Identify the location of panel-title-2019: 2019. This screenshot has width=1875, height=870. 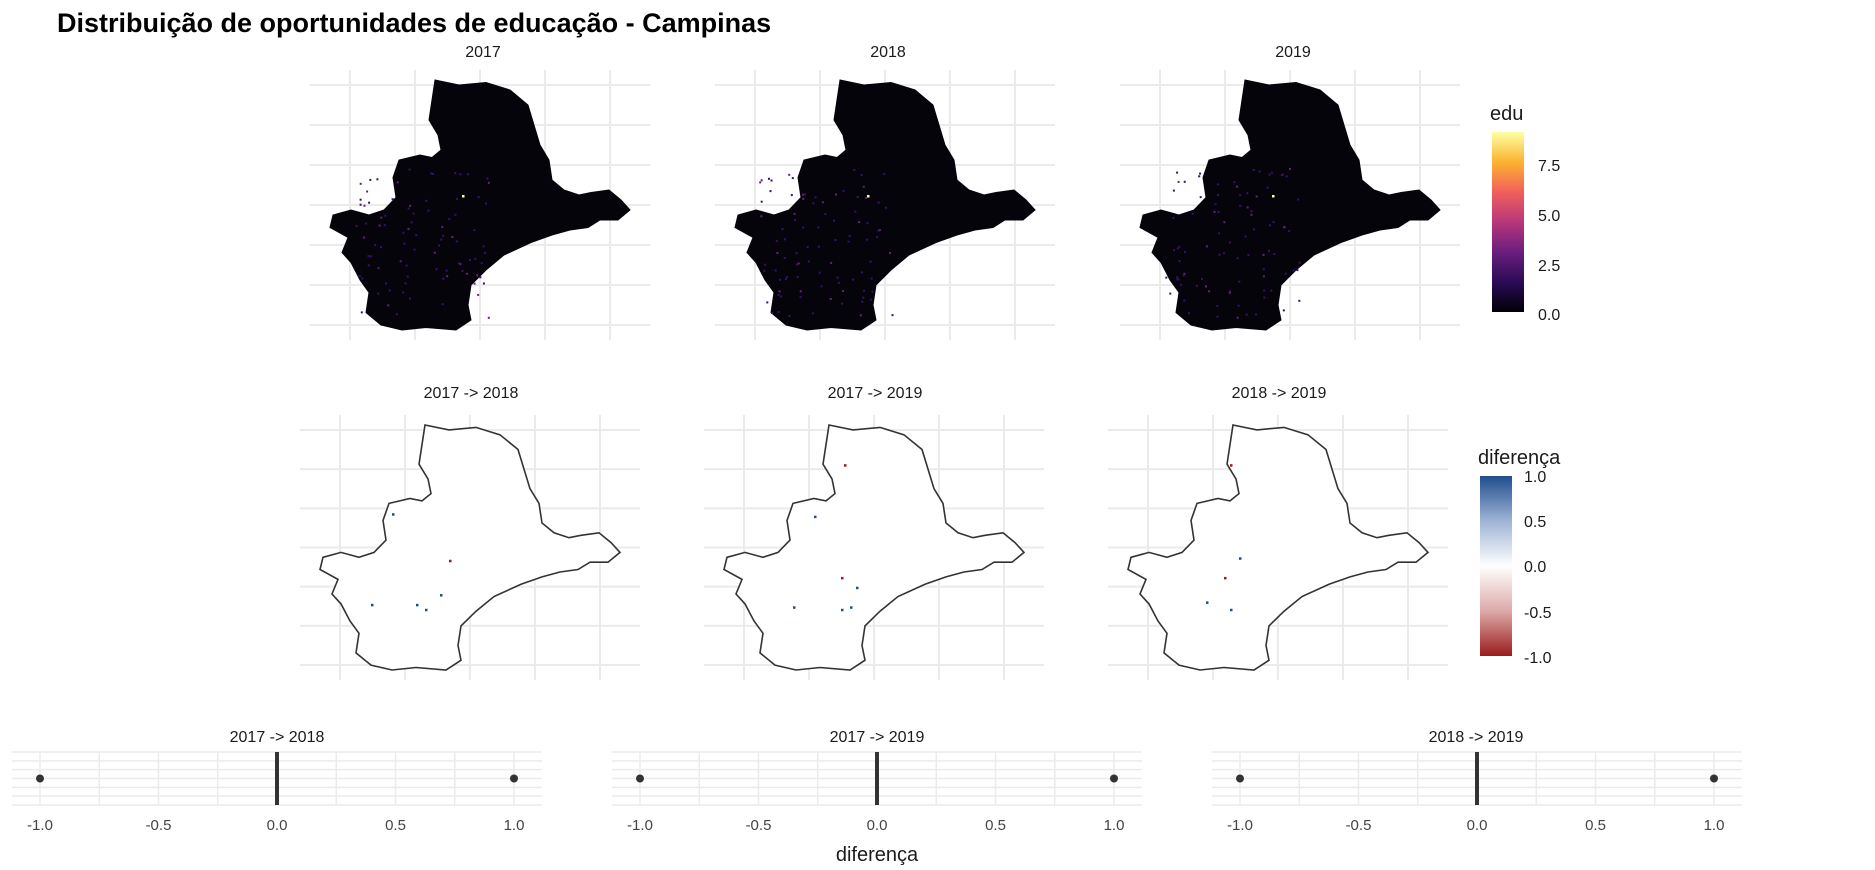
(1293, 52).